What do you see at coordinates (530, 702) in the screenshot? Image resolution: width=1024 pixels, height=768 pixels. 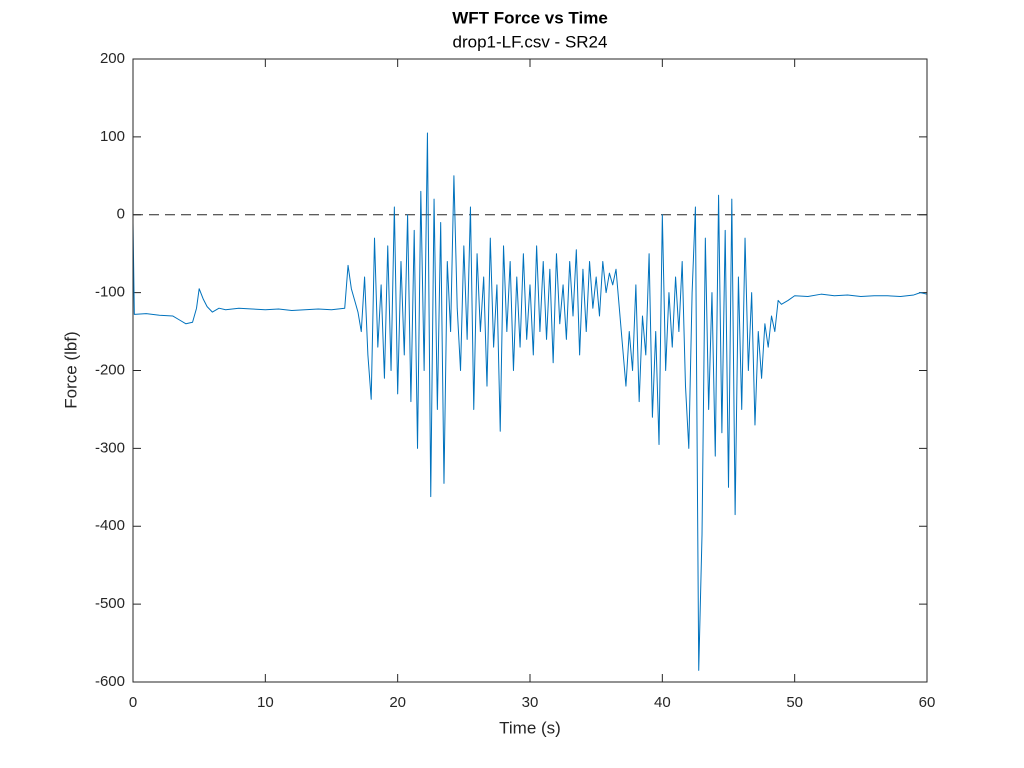 I see `x-tick-label: 30` at bounding box center [530, 702].